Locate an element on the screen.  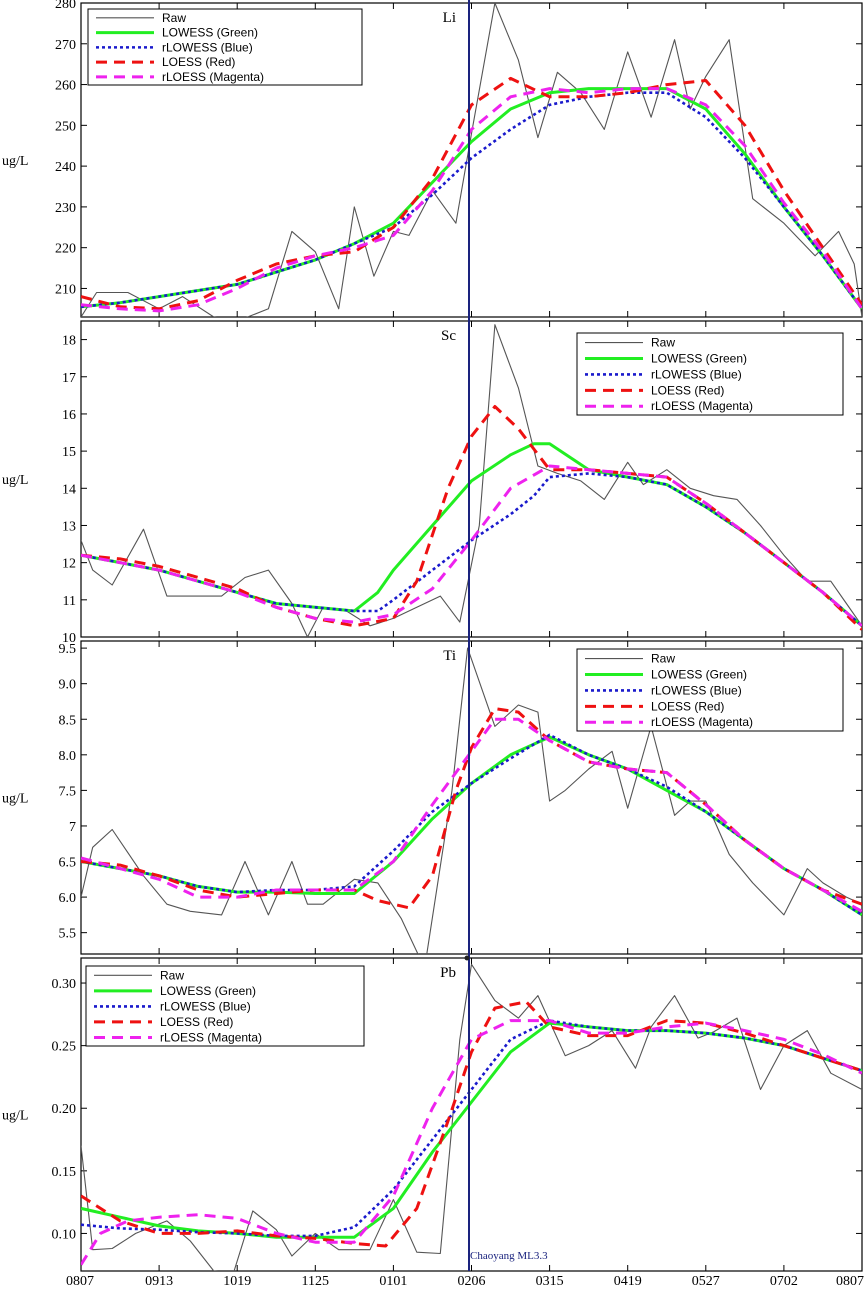
x-tick-label: 0913 is located at coordinates (159, 1281).